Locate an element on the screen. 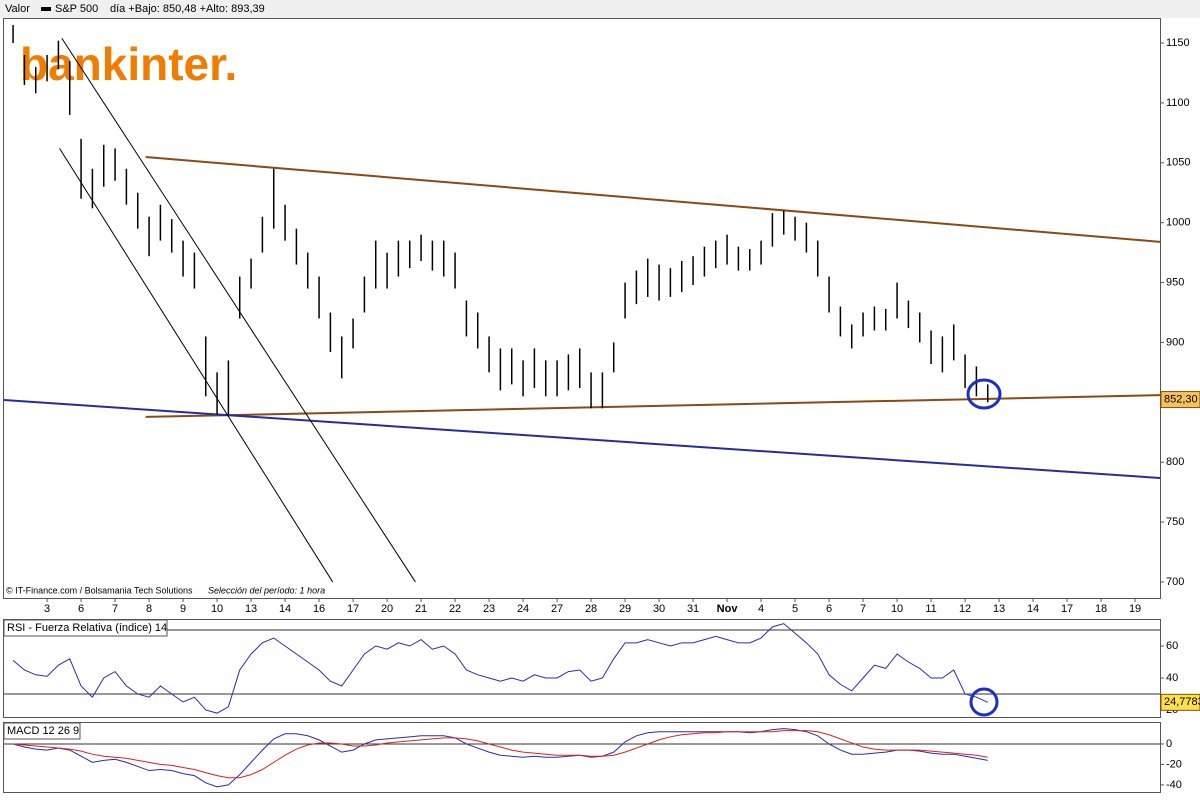  x-tick-label: 24 is located at coordinates (523, 609).